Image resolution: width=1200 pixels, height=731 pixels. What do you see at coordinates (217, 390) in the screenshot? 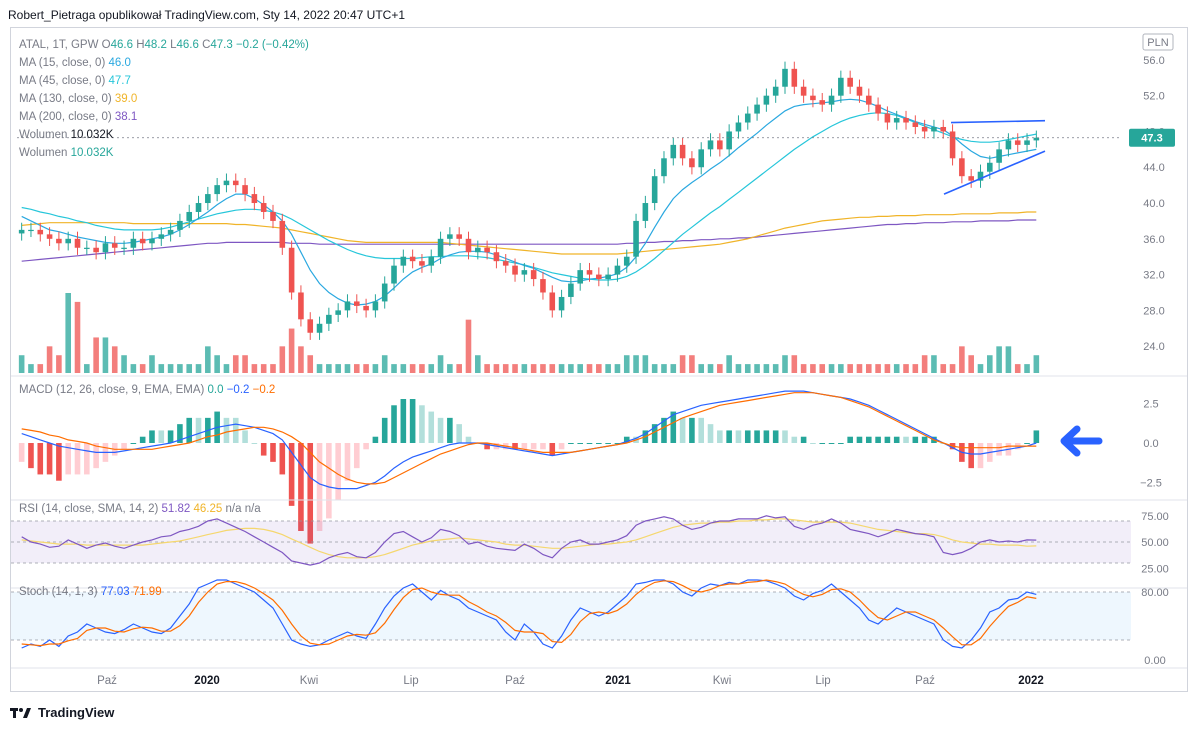
I see `macd-legend-value: 0.0` at bounding box center [217, 390].